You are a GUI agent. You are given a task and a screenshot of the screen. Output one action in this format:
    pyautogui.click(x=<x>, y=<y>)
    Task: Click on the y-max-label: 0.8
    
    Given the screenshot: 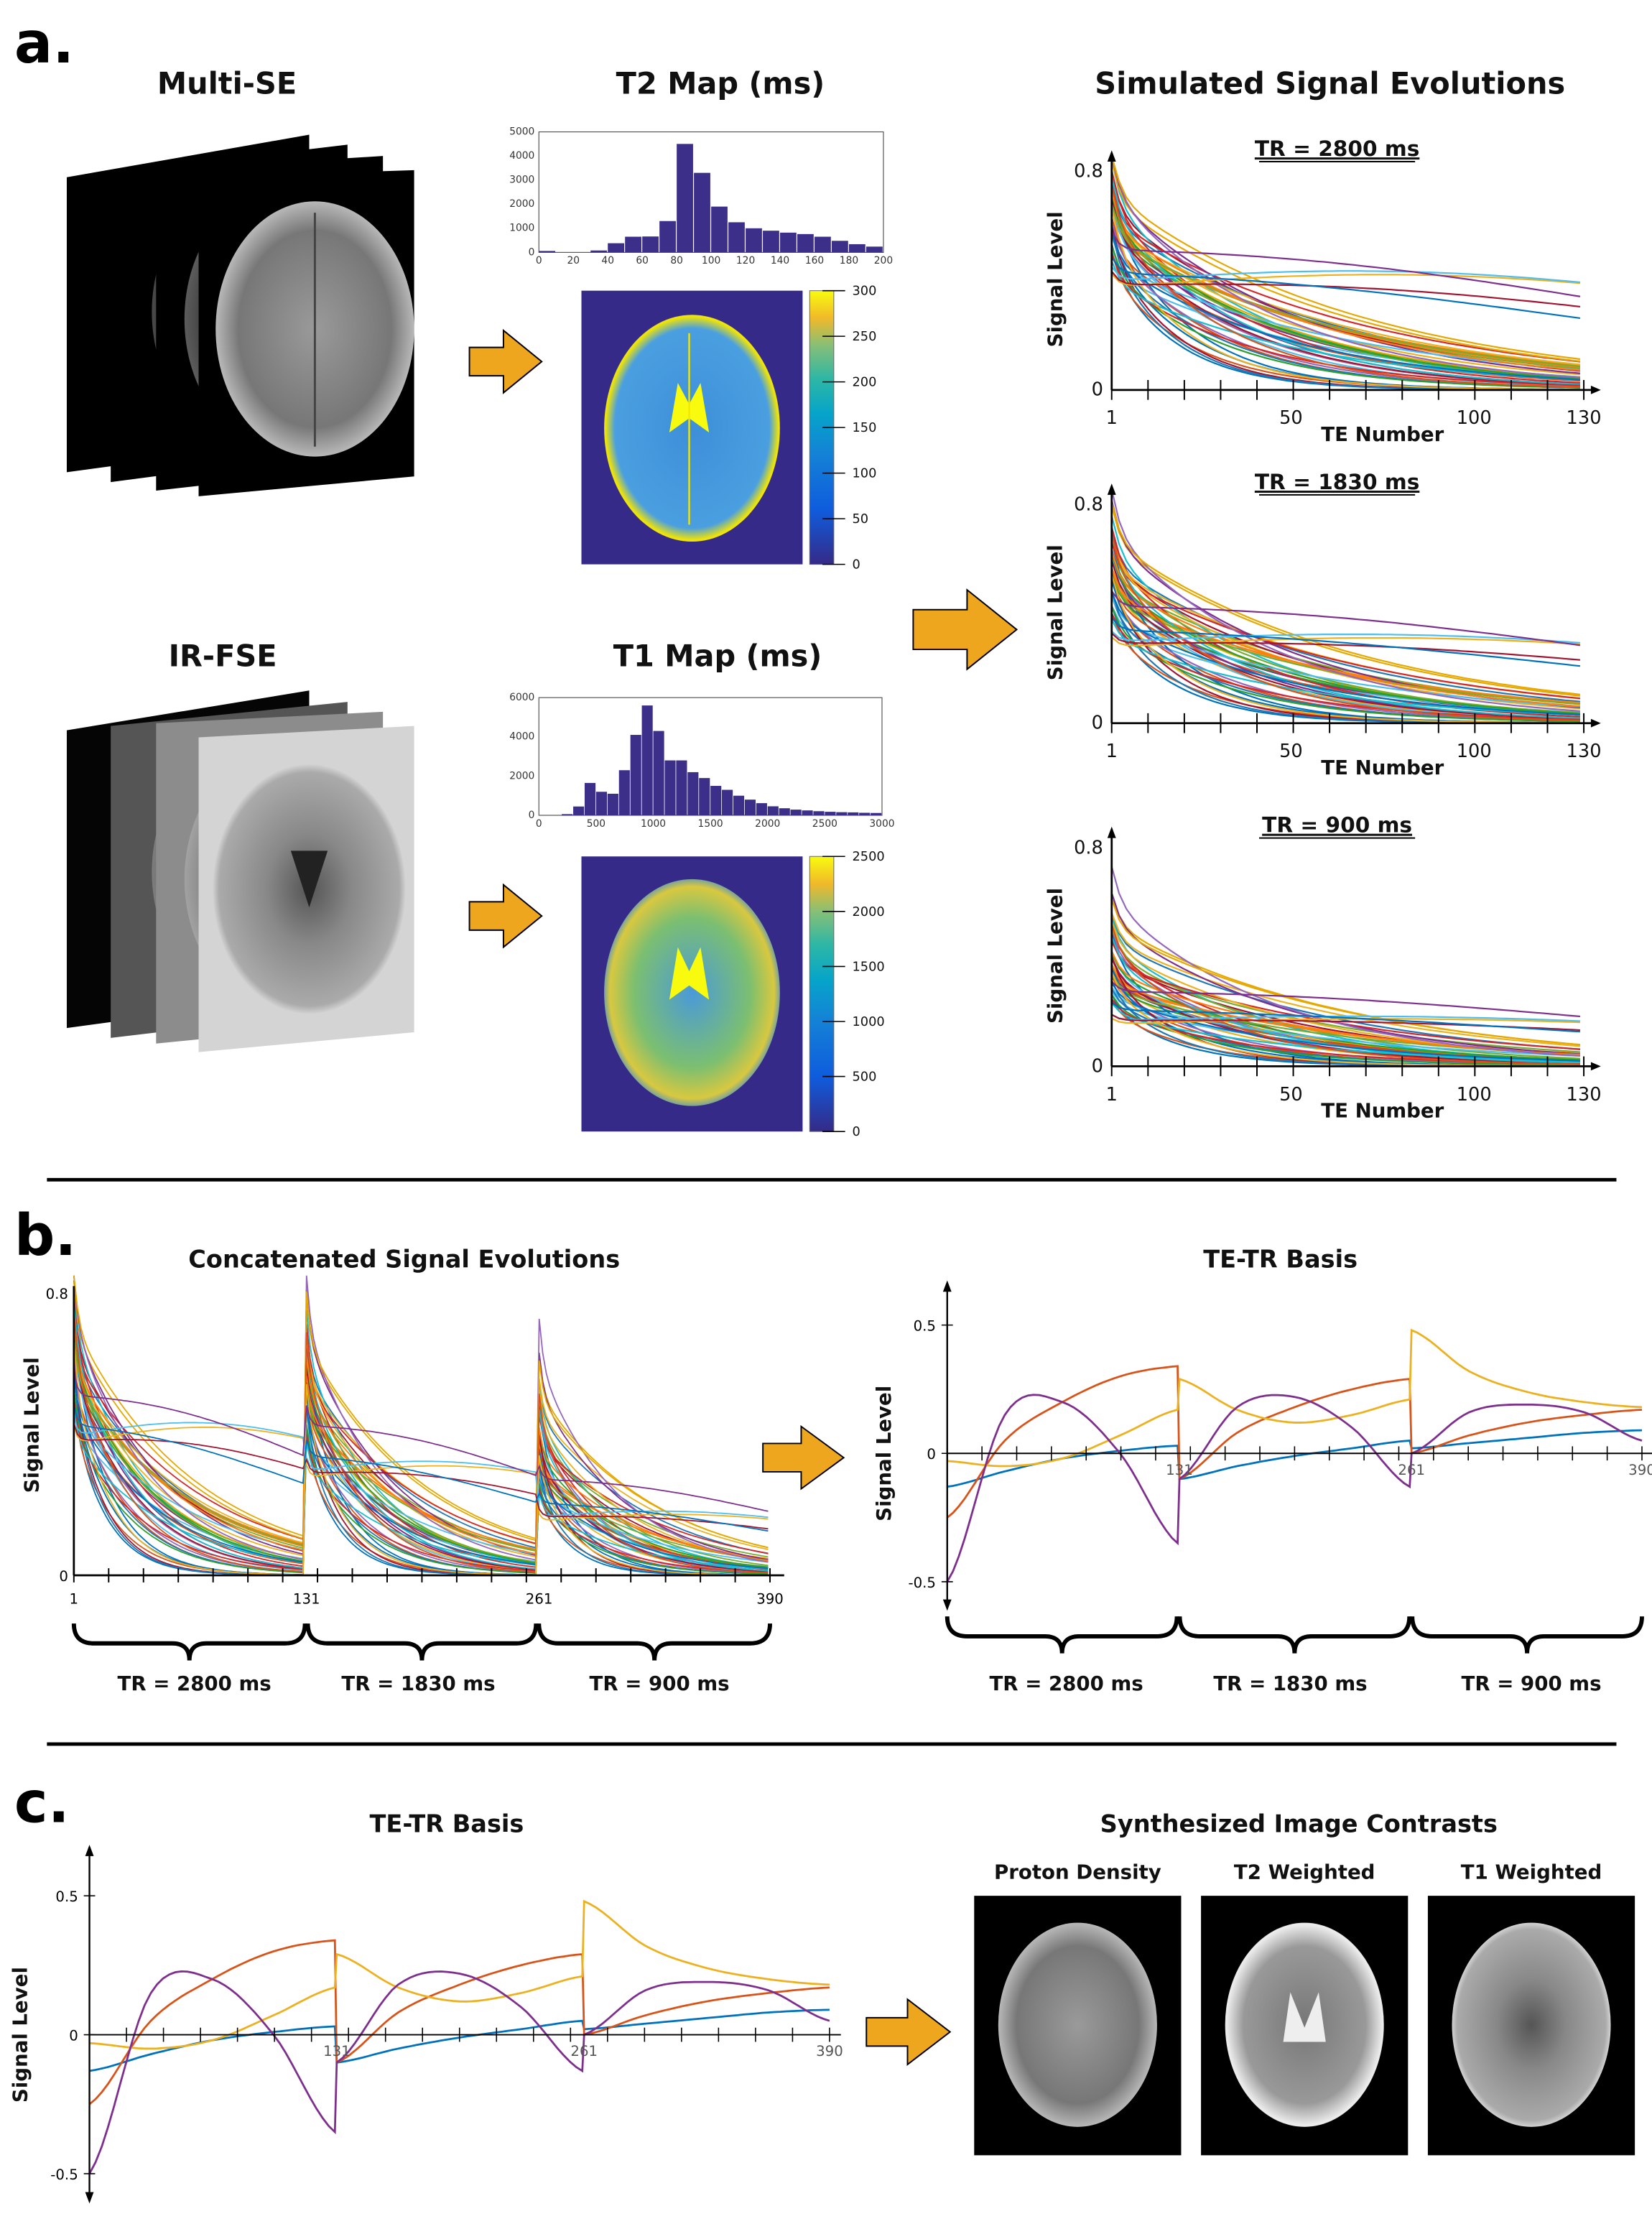 What is the action you would take?
    pyautogui.click(x=57, y=1294)
    